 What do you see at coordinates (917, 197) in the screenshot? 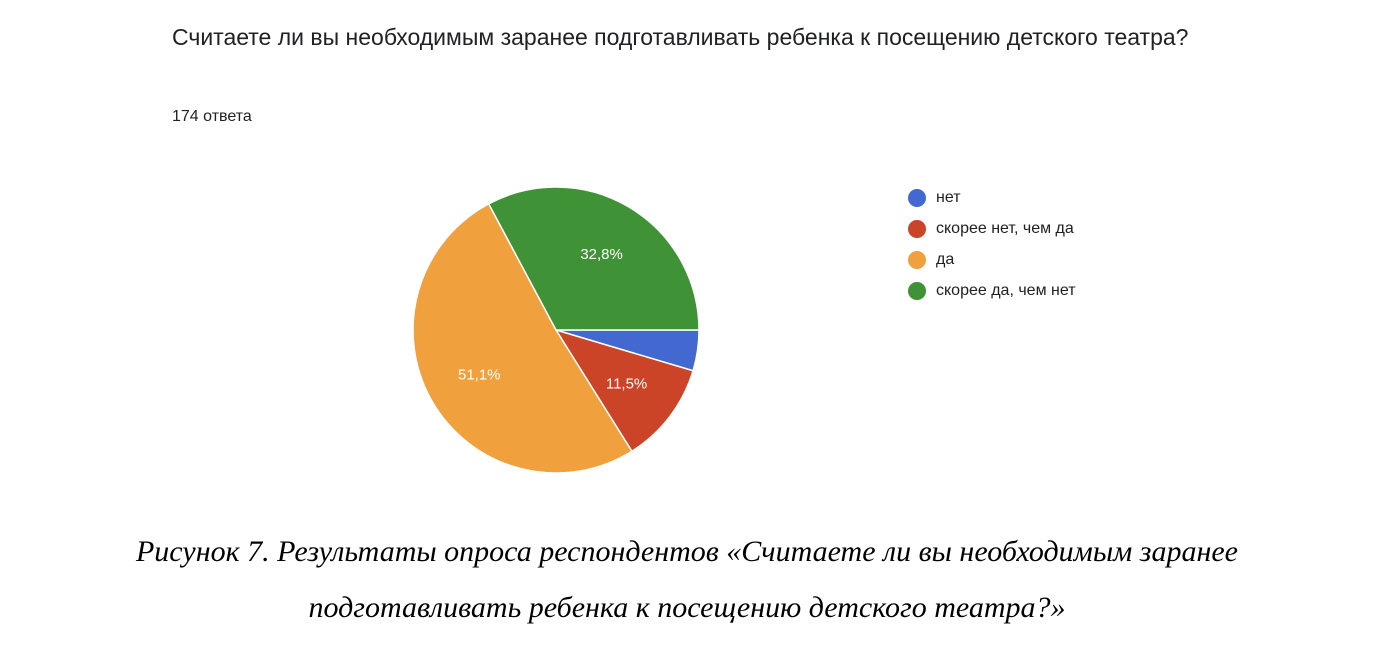
I see `legend-swatch-net` at bounding box center [917, 197].